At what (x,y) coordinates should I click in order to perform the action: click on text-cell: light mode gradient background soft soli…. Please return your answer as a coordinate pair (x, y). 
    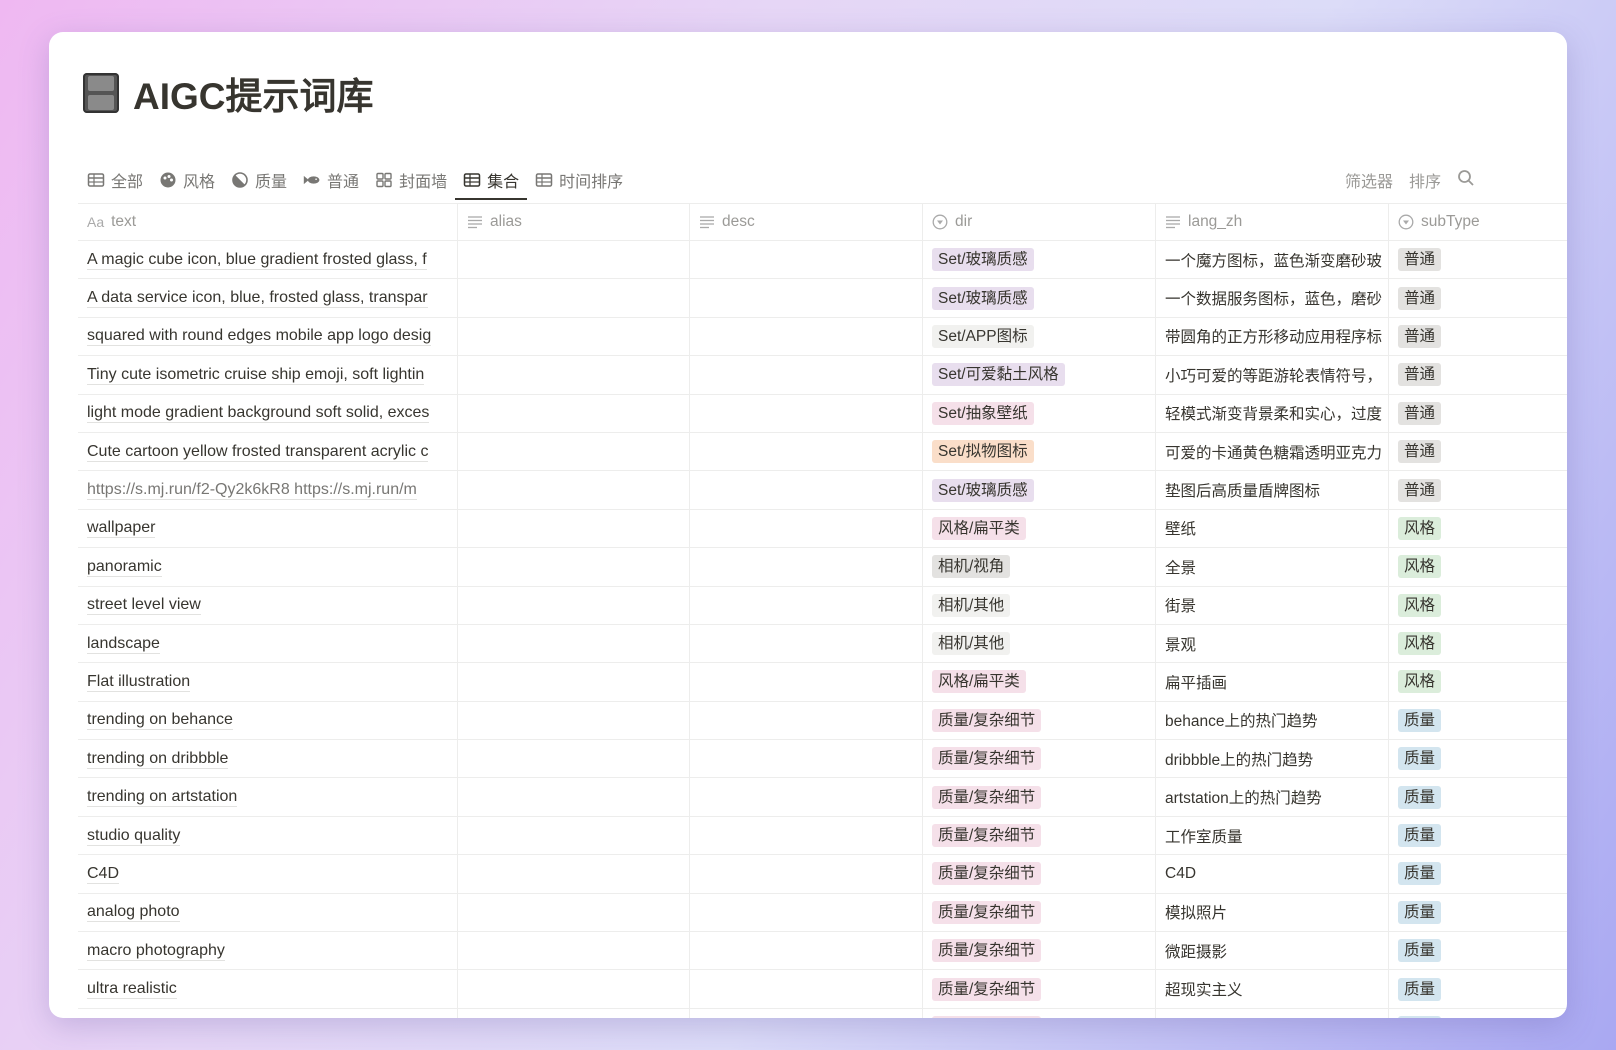
    Looking at the image, I should click on (268, 413).